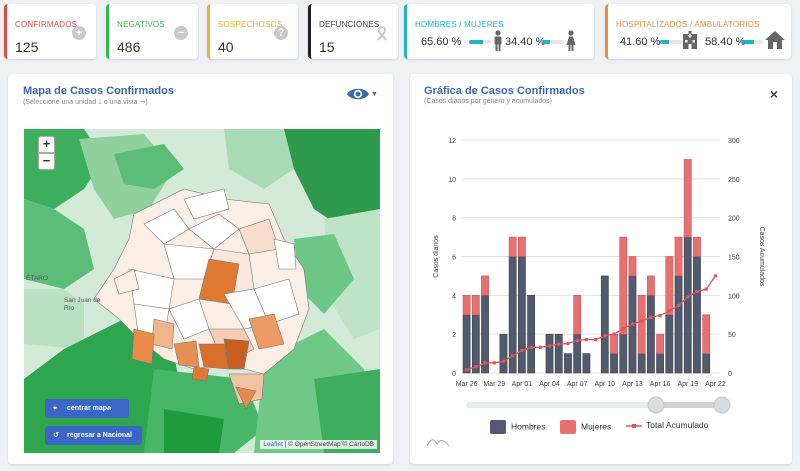 This screenshot has height=471, width=800. What do you see at coordinates (27, 47) in the screenshot?
I see `confirmados-value: 125` at bounding box center [27, 47].